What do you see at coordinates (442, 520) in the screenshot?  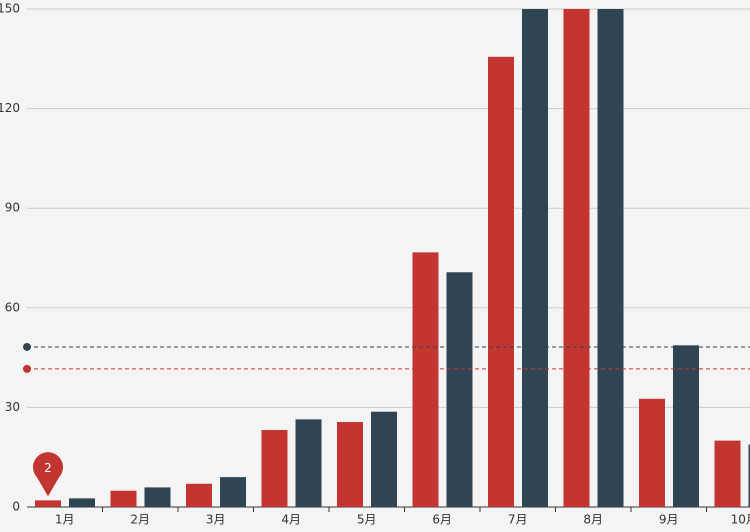 I see `x-tick-label: 6月` at bounding box center [442, 520].